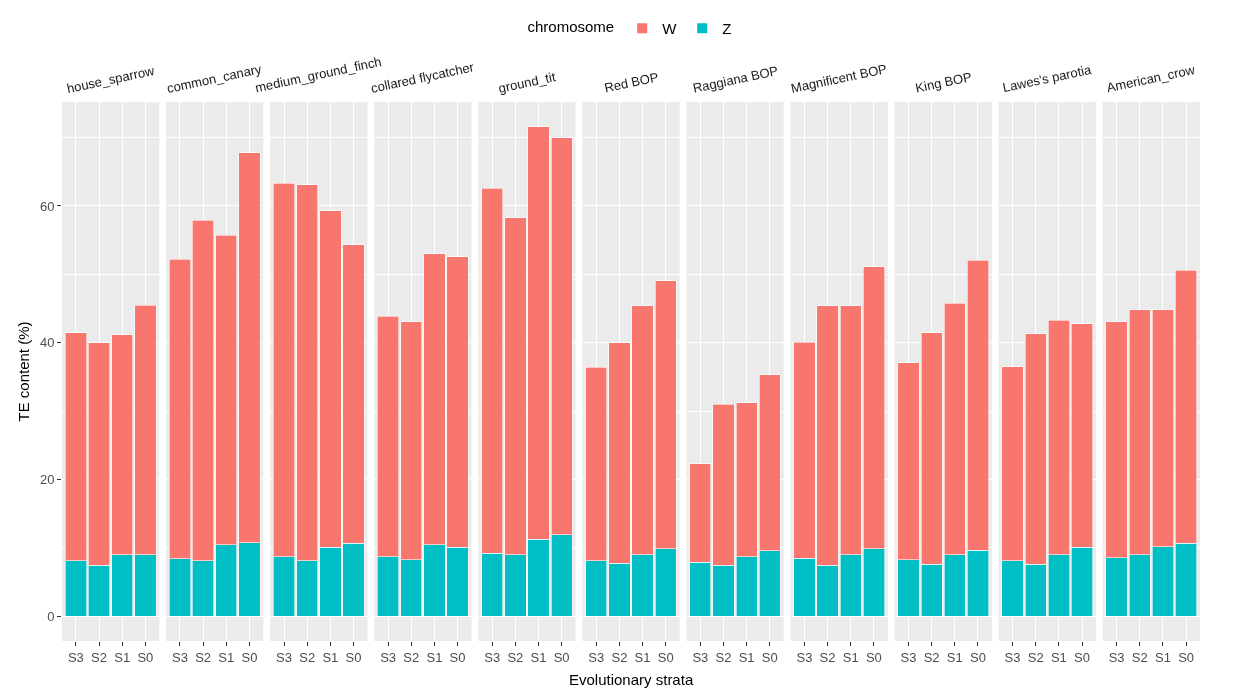 The height and width of the screenshot is (693, 1247). Describe the element at coordinates (631, 679) in the screenshot. I see `x-axis-title: Evolutionary strata` at that location.